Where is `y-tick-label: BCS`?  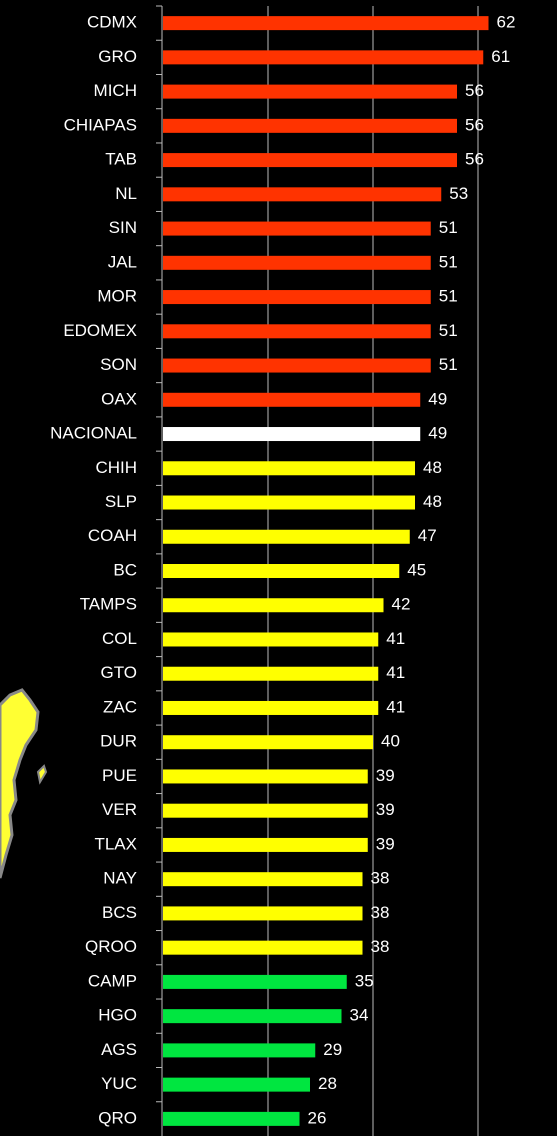 y-tick-label: BCS is located at coordinates (119, 912).